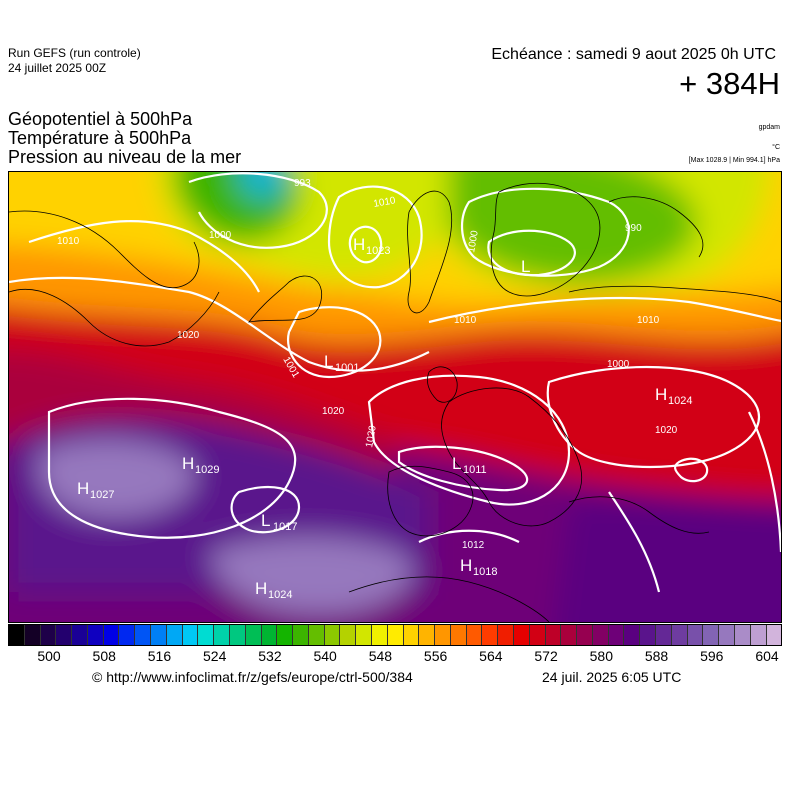 This screenshot has height=789, width=788. What do you see at coordinates (656, 656) in the screenshot?
I see `color-scale-tick-label: 588` at bounding box center [656, 656].